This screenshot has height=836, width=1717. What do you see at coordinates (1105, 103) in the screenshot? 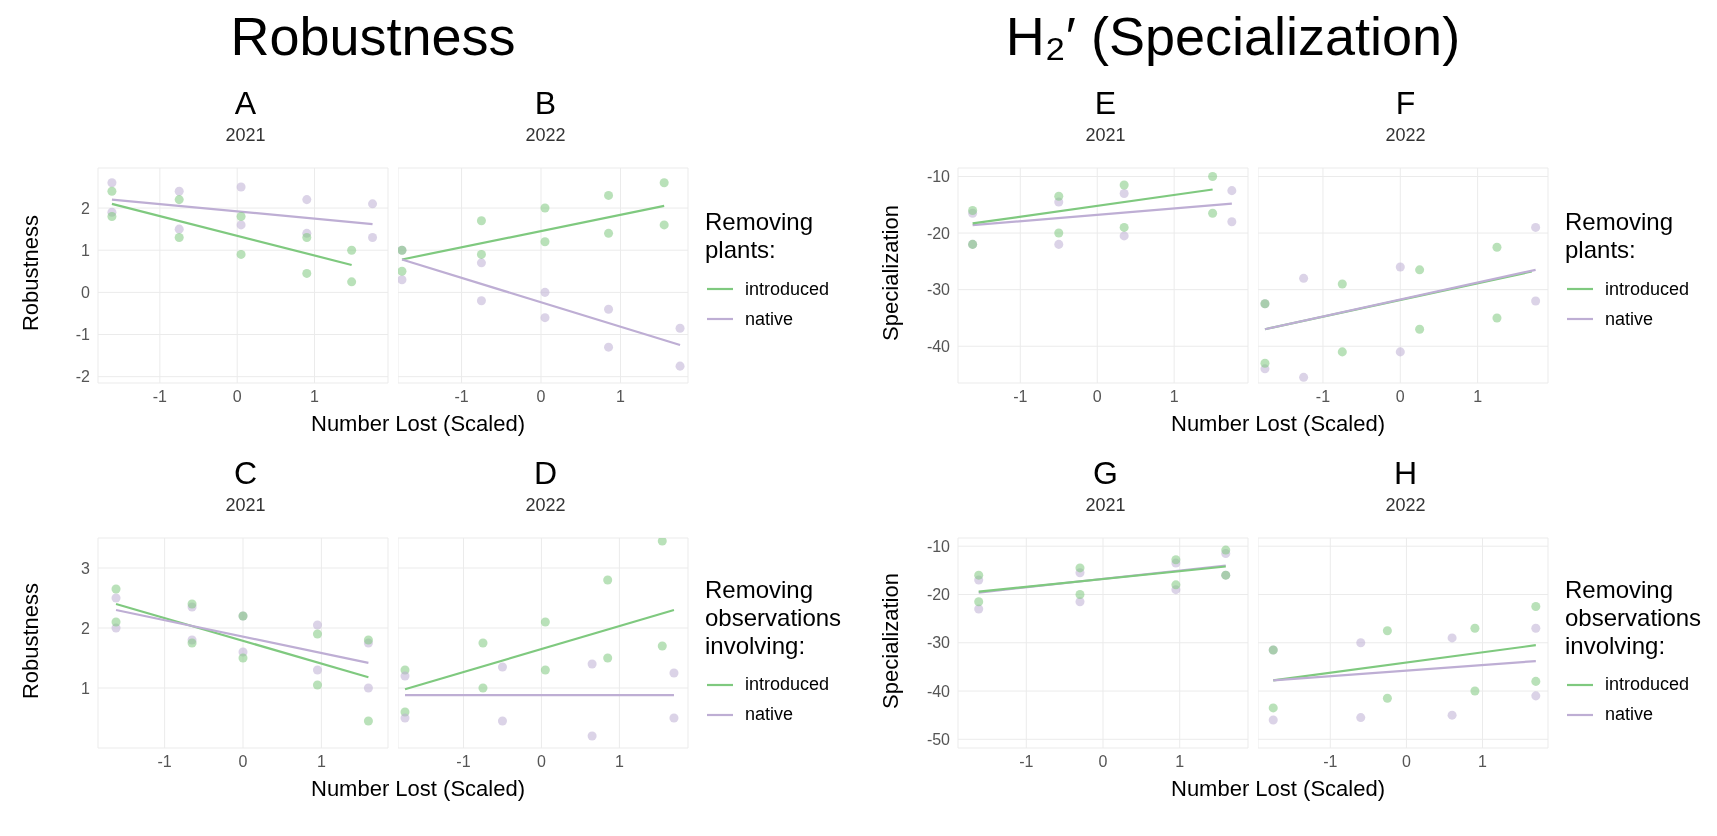
I see `chart-title: E` at bounding box center [1105, 103].